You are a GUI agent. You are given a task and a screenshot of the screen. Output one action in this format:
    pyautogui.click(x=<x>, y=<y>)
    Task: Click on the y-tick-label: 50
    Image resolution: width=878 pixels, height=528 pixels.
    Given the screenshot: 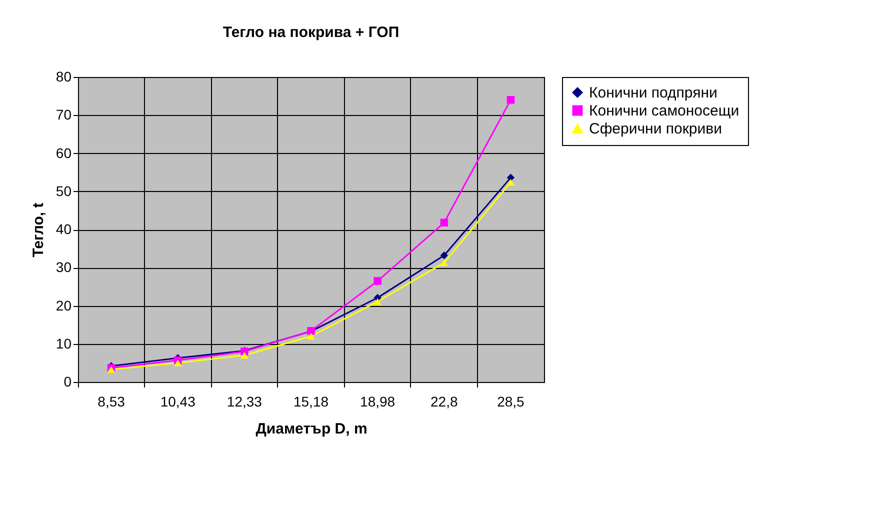 What is the action you would take?
    pyautogui.click(x=64, y=190)
    